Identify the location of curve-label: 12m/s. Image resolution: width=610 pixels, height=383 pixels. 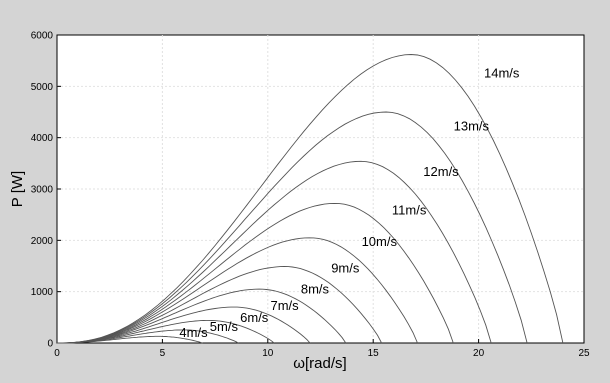
(441, 171).